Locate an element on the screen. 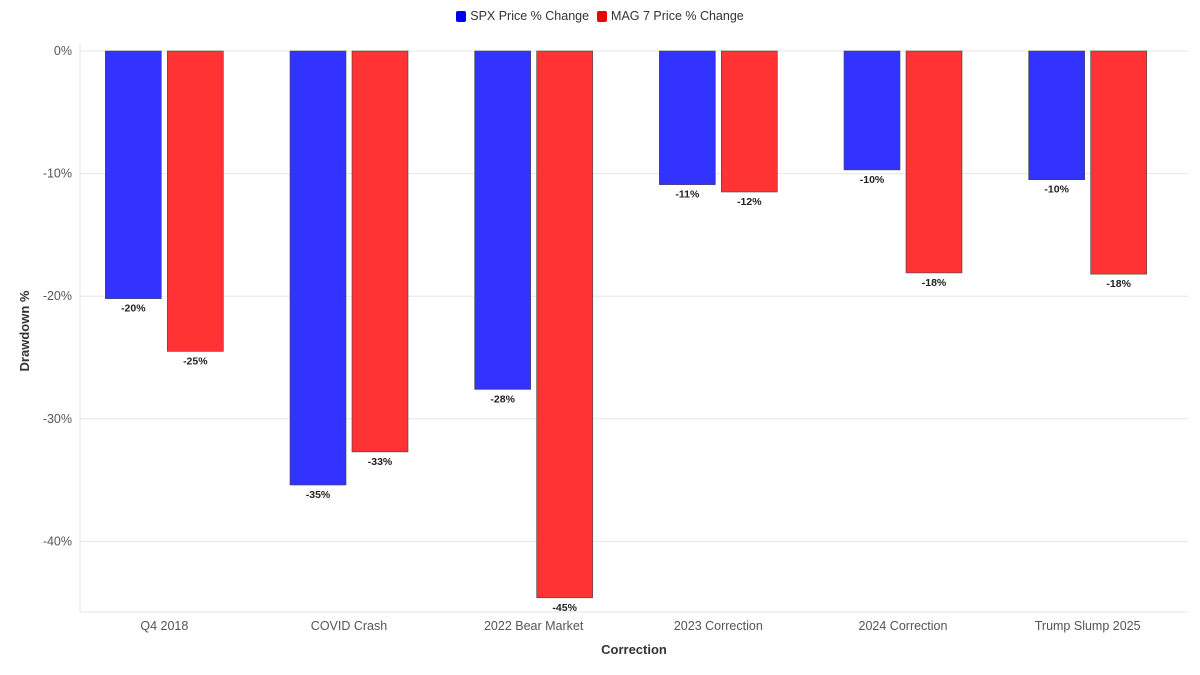  data-label: -11% is located at coordinates (687, 195).